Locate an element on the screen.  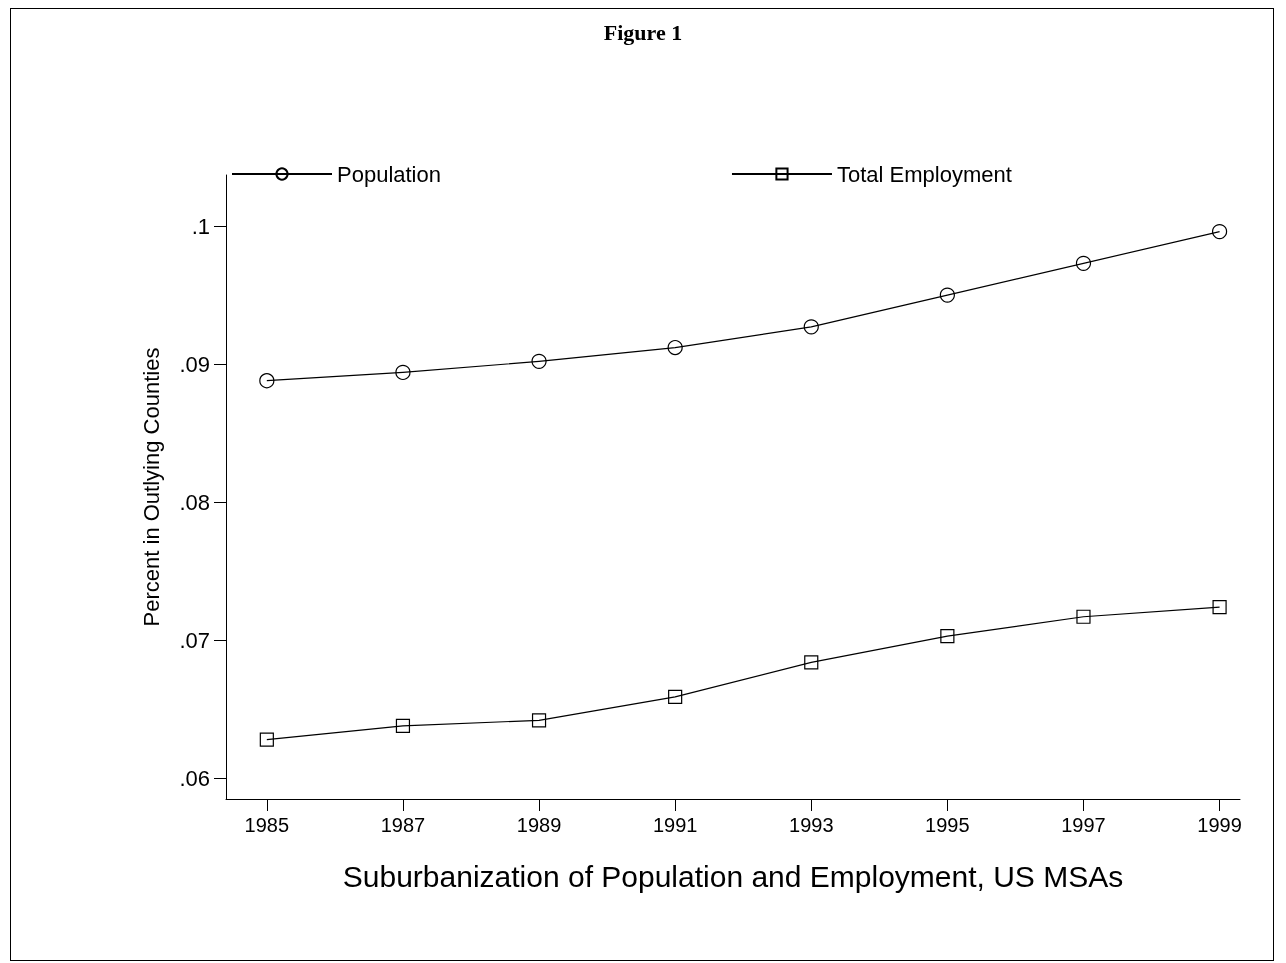
y-tick-label: .06 is located at coordinates (194, 778).